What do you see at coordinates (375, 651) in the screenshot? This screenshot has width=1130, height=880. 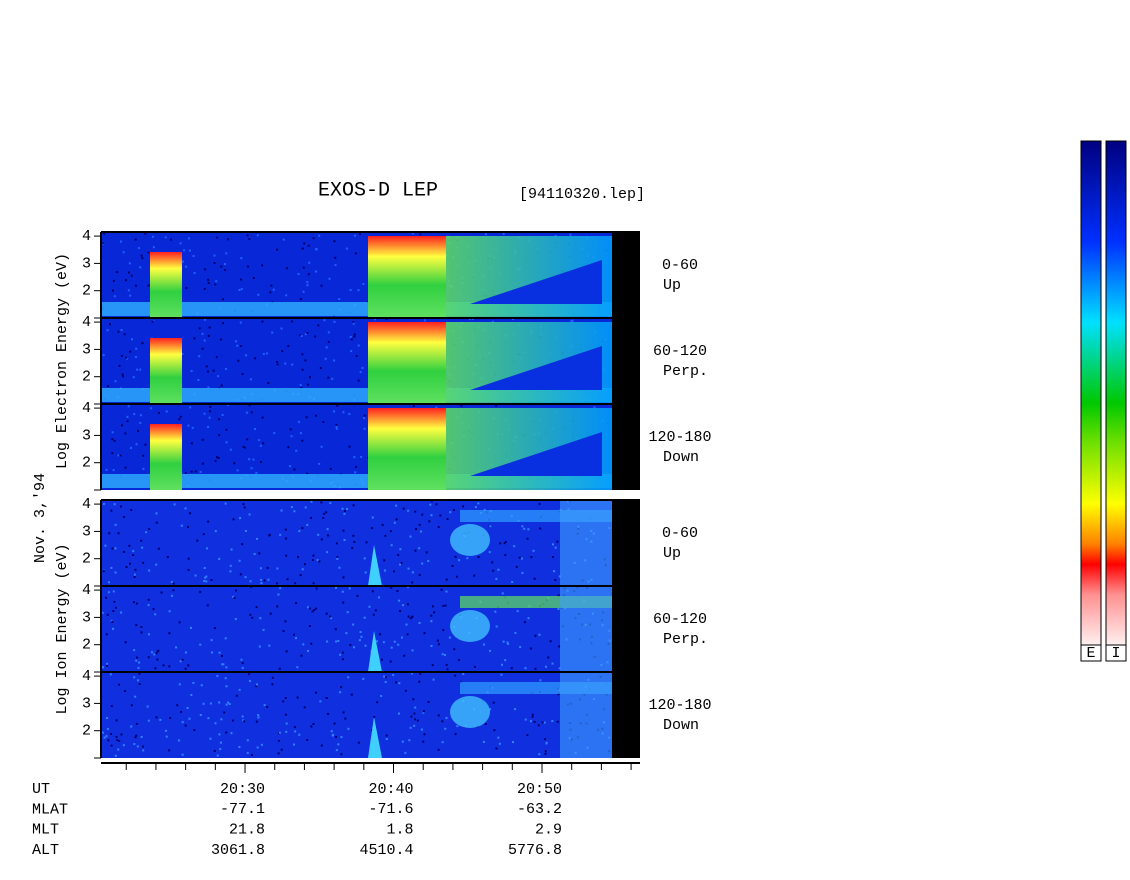 I see `ion-spike` at bounding box center [375, 651].